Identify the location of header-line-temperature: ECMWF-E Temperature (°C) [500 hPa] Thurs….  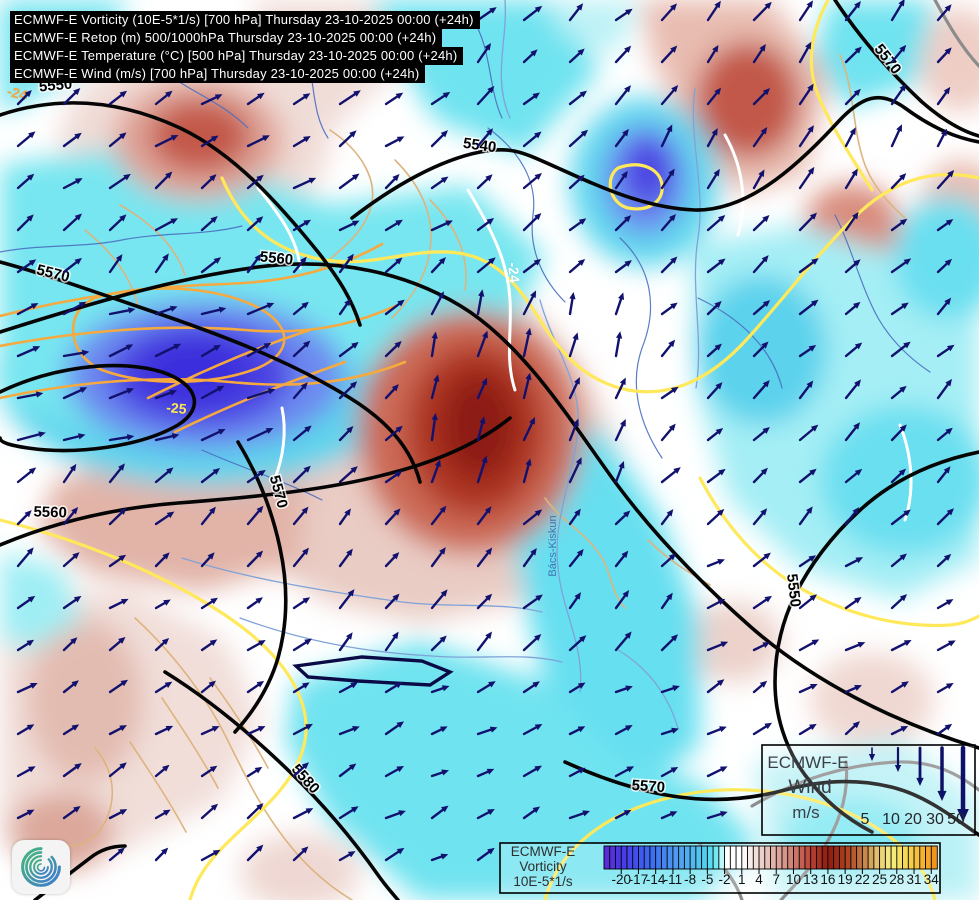
(237, 56).